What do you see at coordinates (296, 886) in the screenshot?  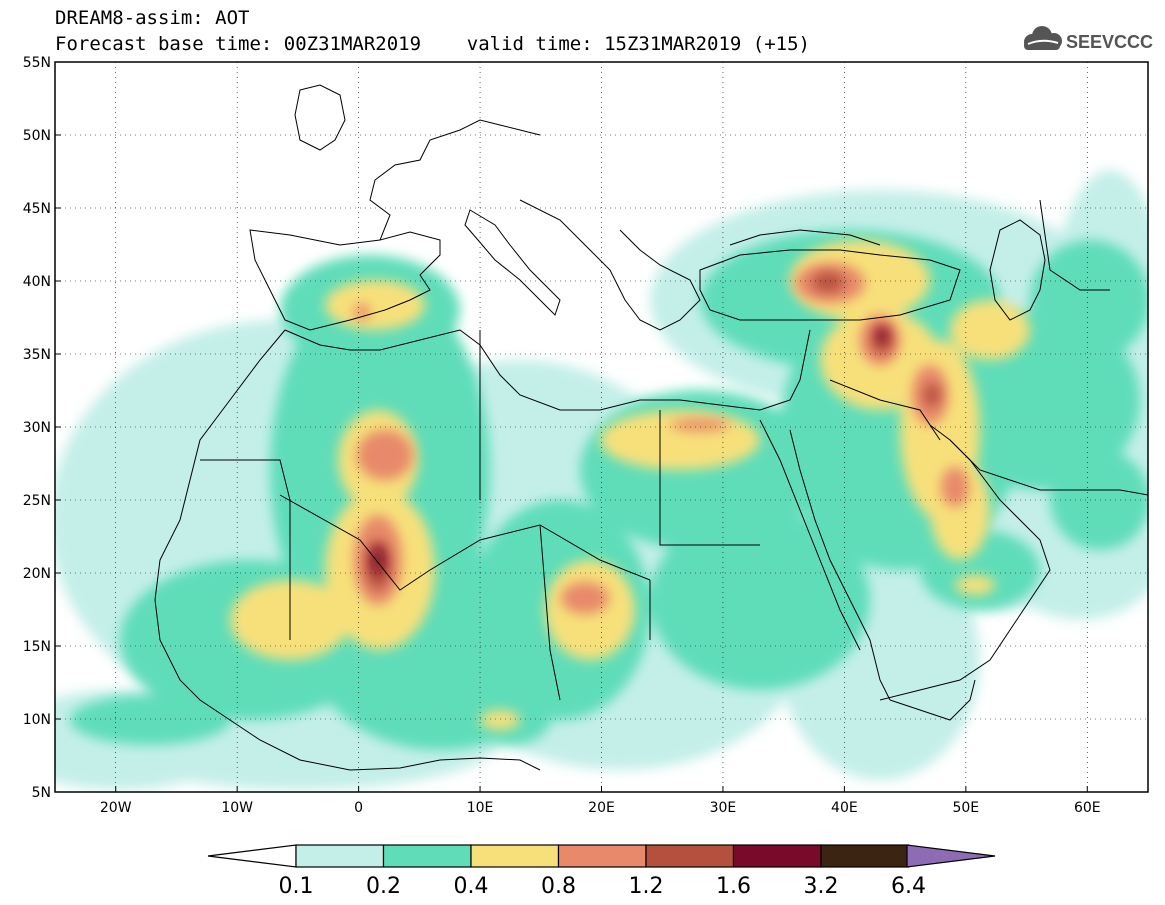 I see `colorbar-label: 0.1` at bounding box center [296, 886].